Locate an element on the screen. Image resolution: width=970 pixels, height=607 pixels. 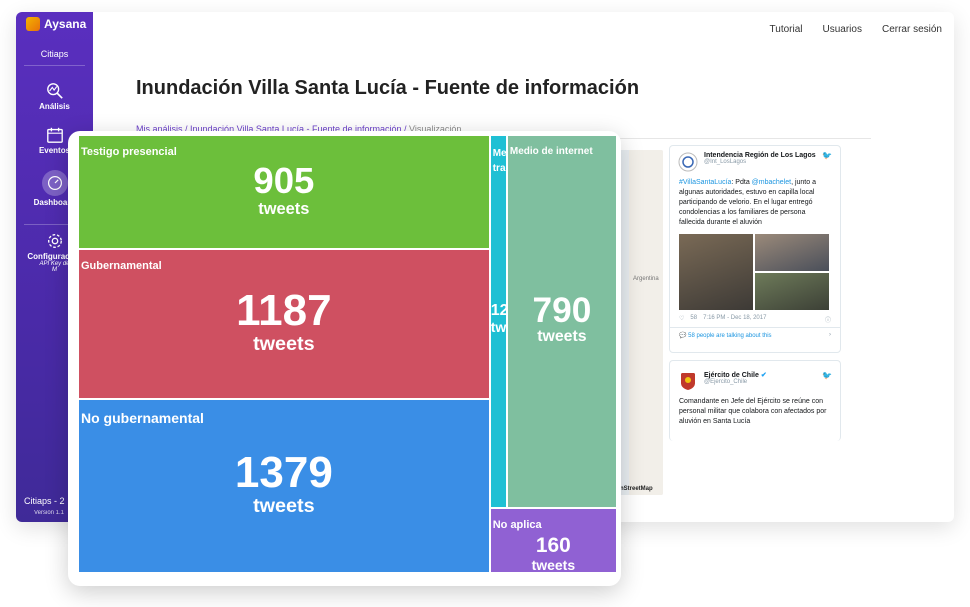
treemap-cell-value: 1379 is located at coordinates (283, 473).